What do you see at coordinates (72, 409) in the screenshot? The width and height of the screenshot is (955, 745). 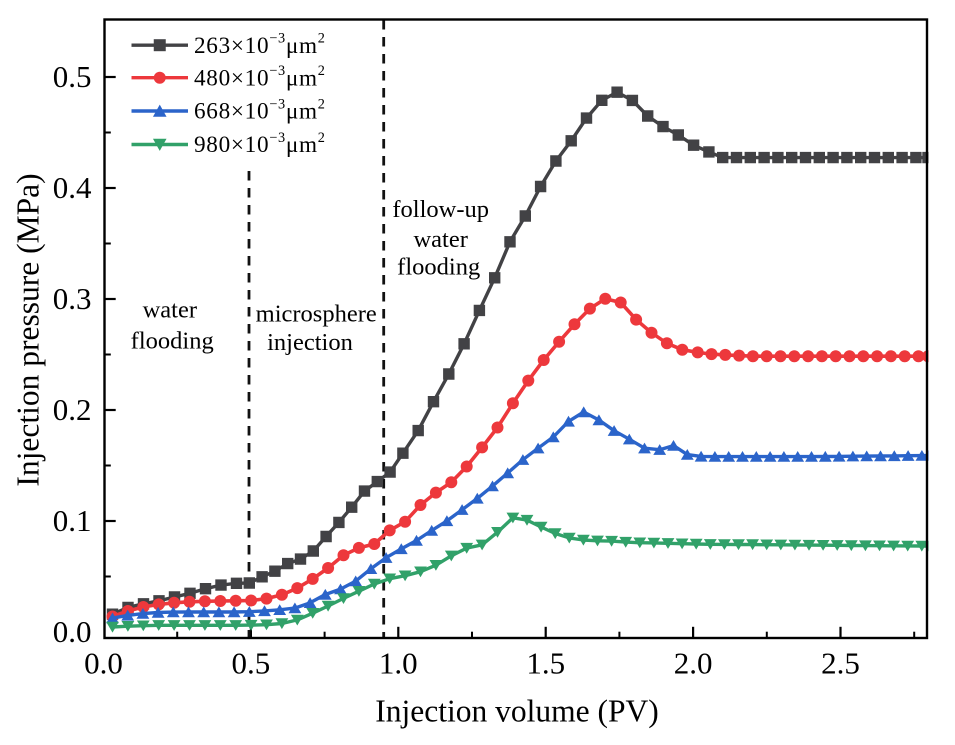 I see `svg-text: 0.2` at bounding box center [72, 409].